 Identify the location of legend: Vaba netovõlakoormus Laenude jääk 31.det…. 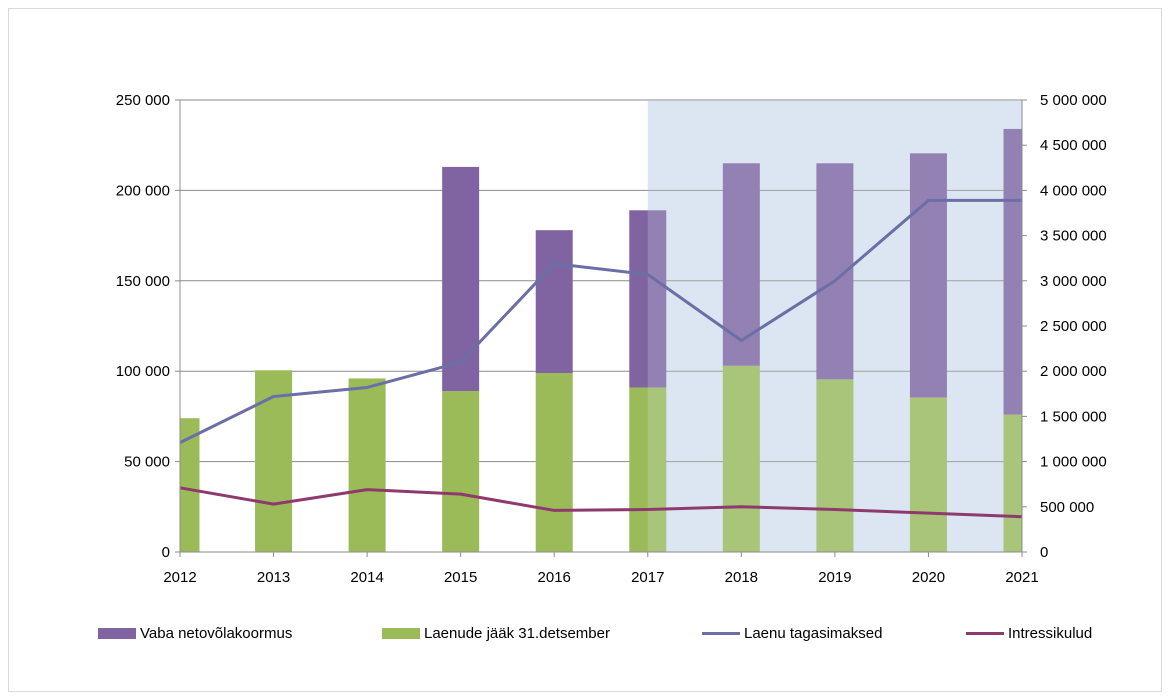
(585, 640).